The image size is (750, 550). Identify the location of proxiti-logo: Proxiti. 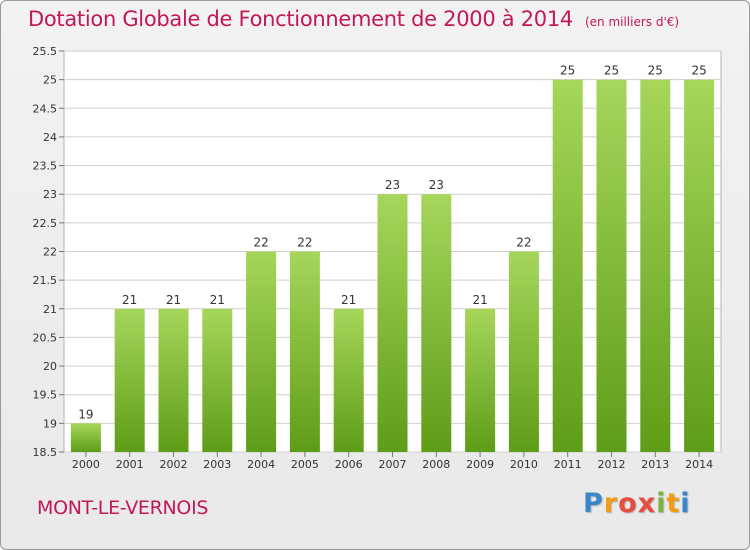
(637, 503).